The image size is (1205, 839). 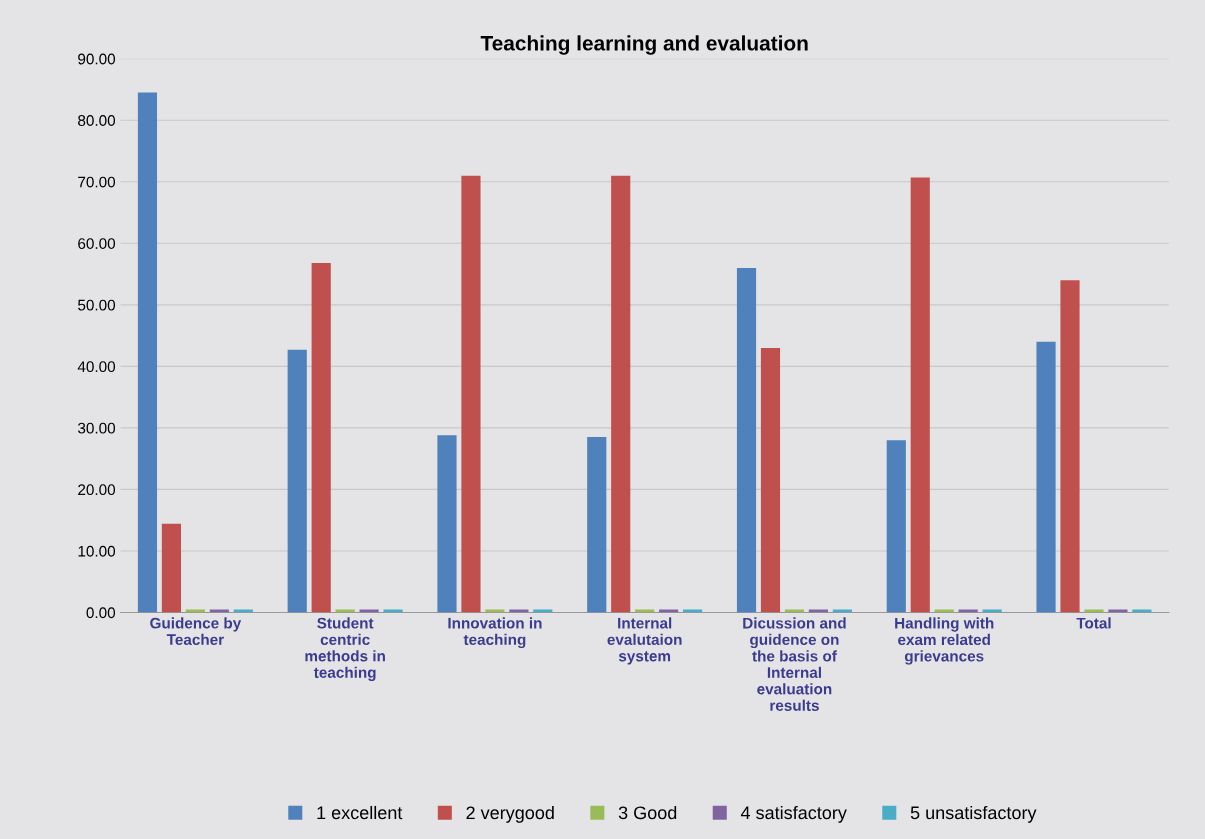 What do you see at coordinates (97, 551) in the screenshot?
I see `y-tick-label: 10.00` at bounding box center [97, 551].